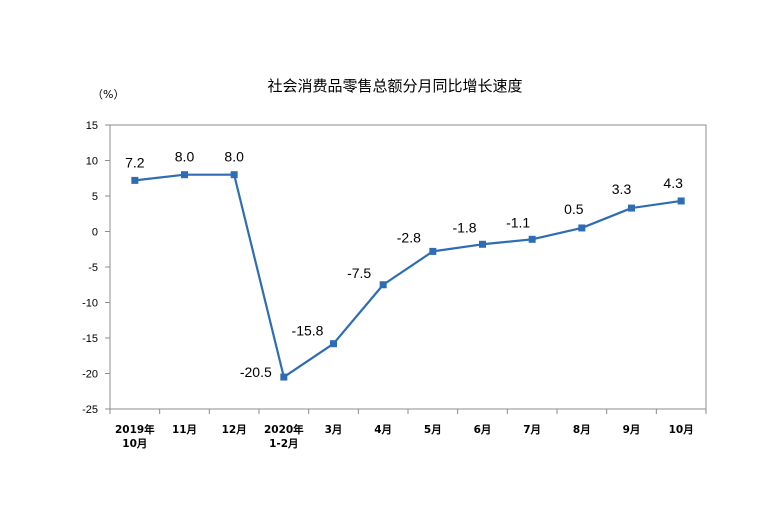 The width and height of the screenshot is (779, 510). I want to click on data-label: 7.2, so click(135, 162).